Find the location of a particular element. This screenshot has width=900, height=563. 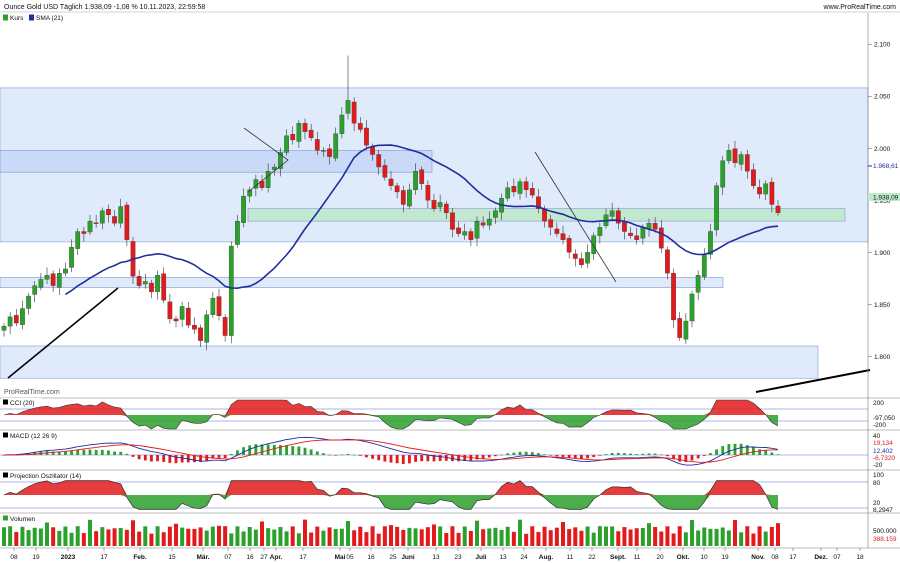

volume-value: 388.159 is located at coordinates (885, 539).